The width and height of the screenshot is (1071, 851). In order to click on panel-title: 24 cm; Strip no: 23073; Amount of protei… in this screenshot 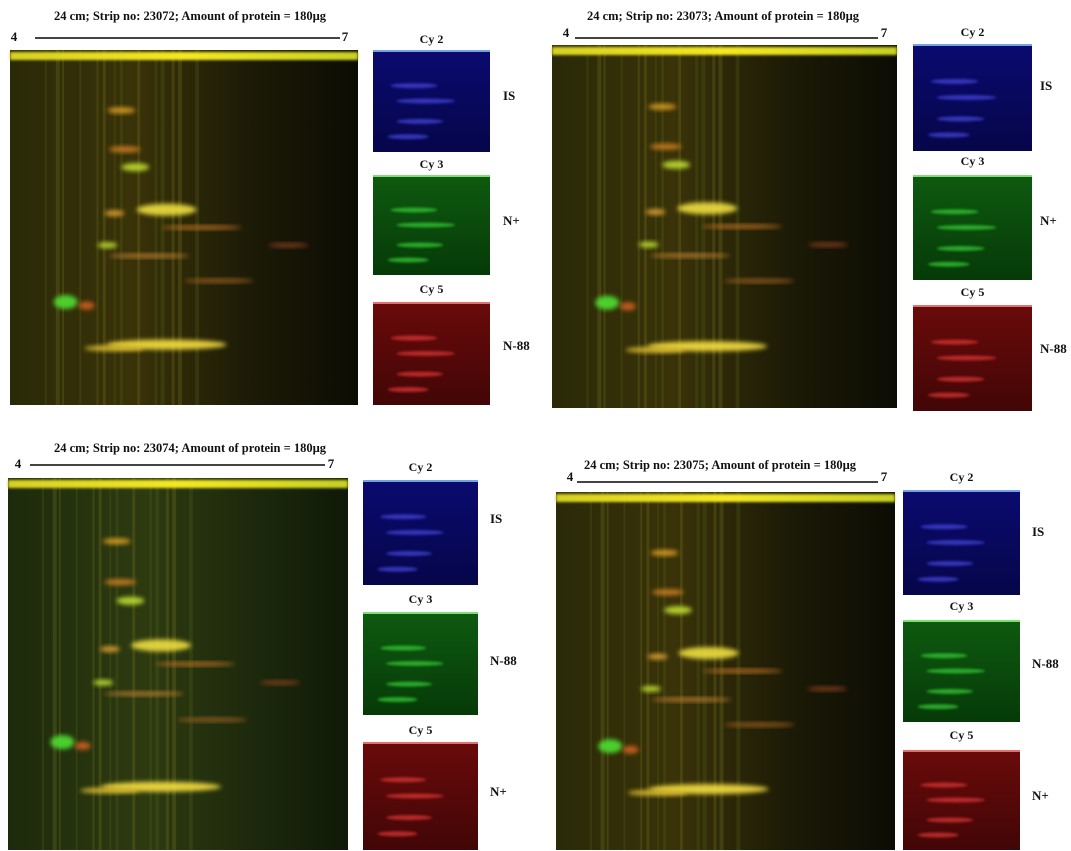, I will do `click(723, 16)`.